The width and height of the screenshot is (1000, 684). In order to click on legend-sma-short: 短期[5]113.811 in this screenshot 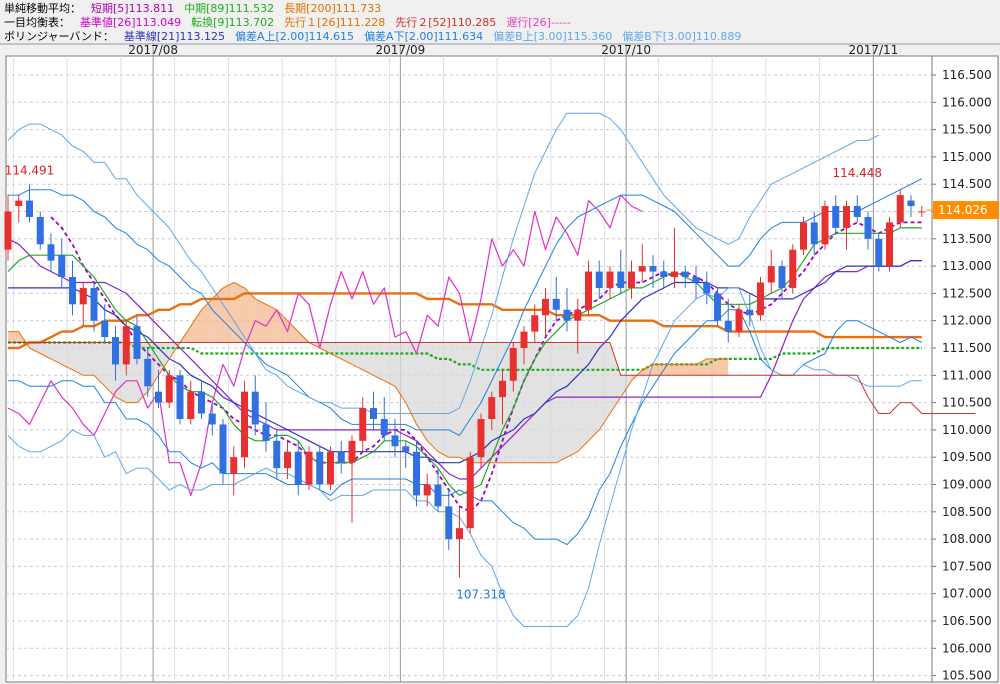, I will do `click(133, 8)`.